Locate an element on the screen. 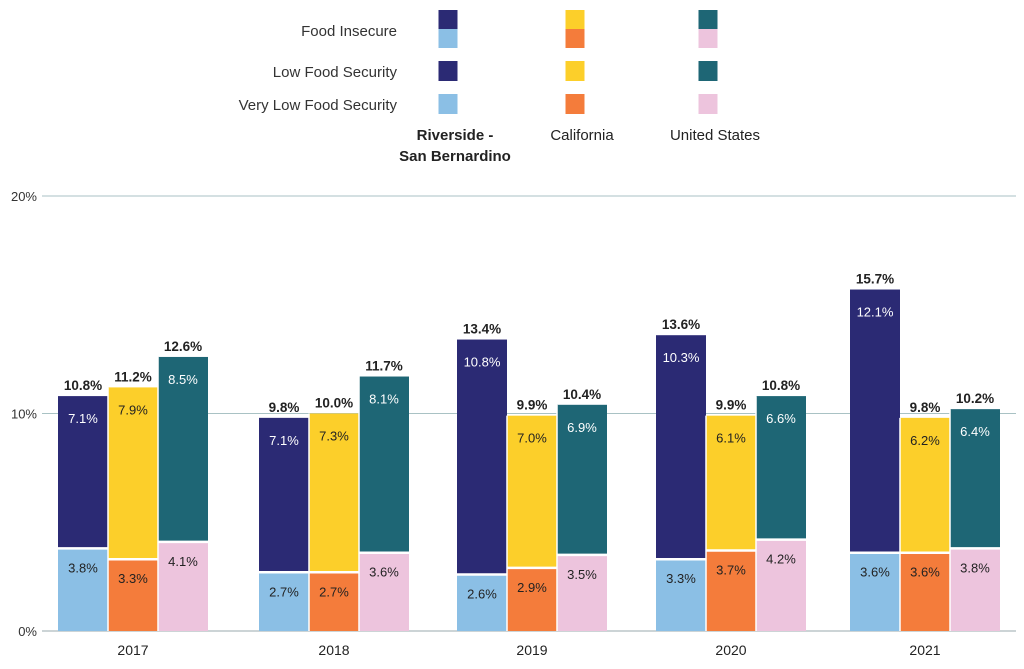 The width and height of the screenshot is (1024, 669). bar-total-label: 12.6% is located at coordinates (183, 346).